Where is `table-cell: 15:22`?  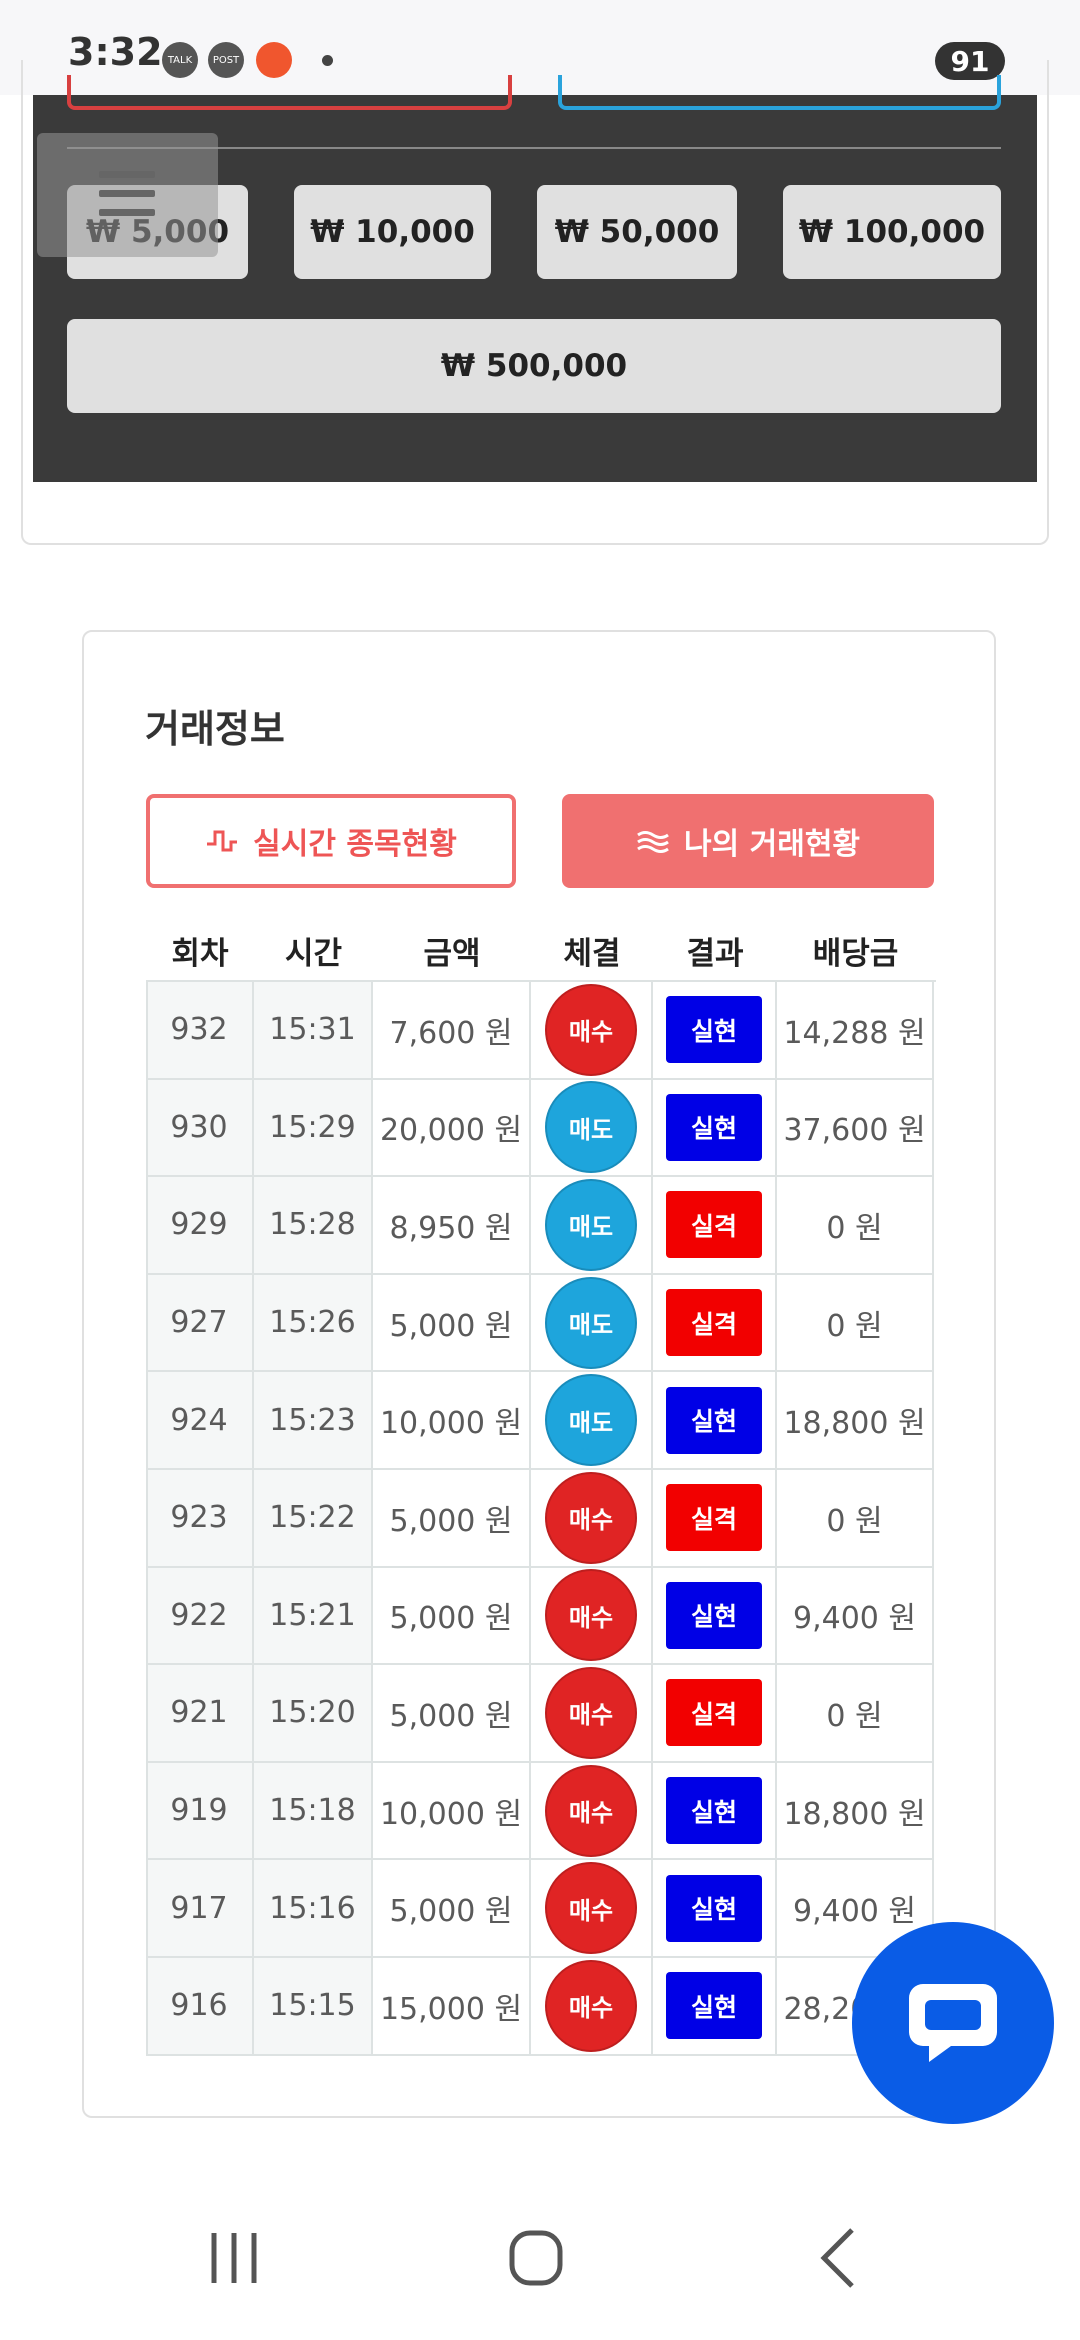
table-cell: 15:22 is located at coordinates (313, 1519).